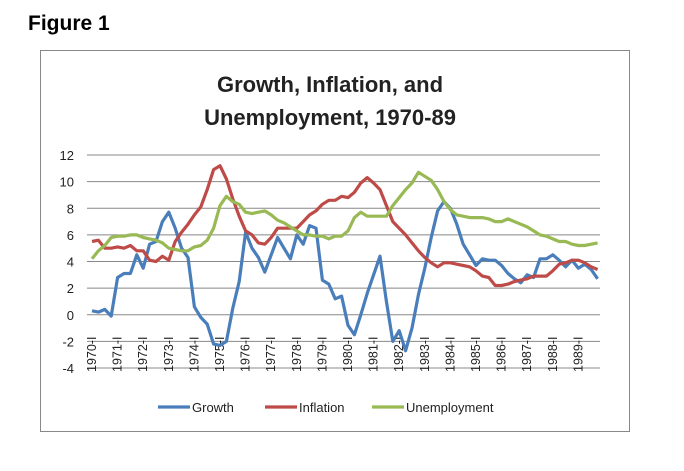  I want to click on x-tick-label: 1985-I, so click(476, 354).